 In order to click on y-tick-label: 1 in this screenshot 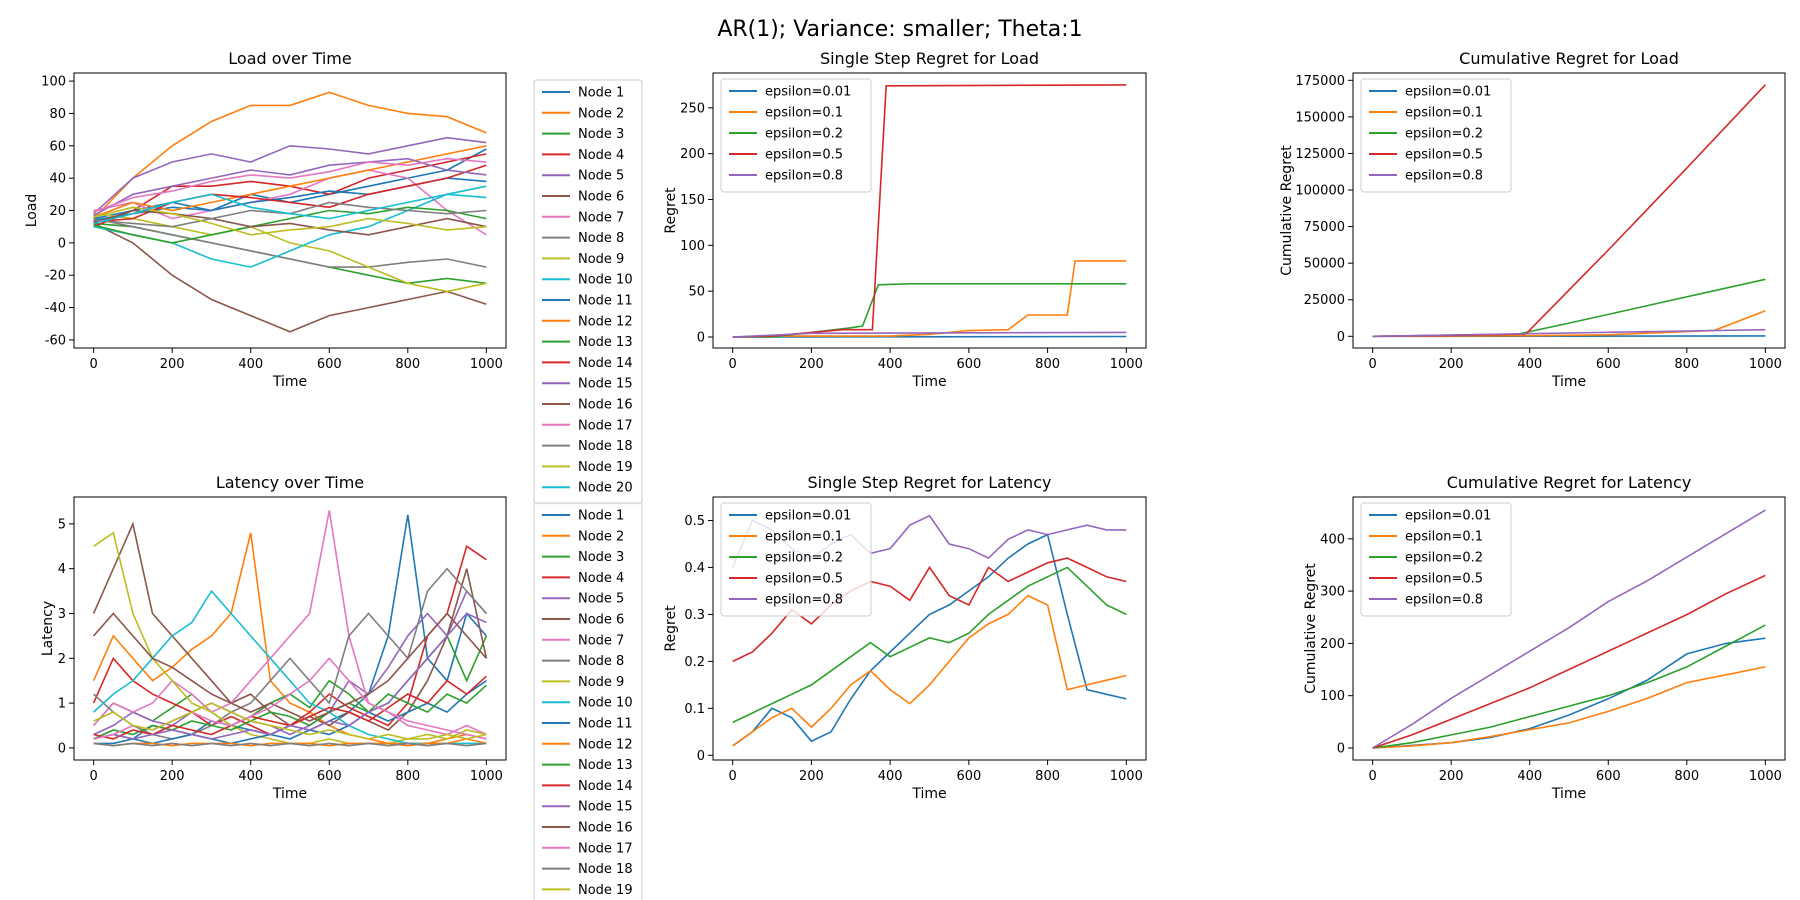, I will do `click(62, 704)`.